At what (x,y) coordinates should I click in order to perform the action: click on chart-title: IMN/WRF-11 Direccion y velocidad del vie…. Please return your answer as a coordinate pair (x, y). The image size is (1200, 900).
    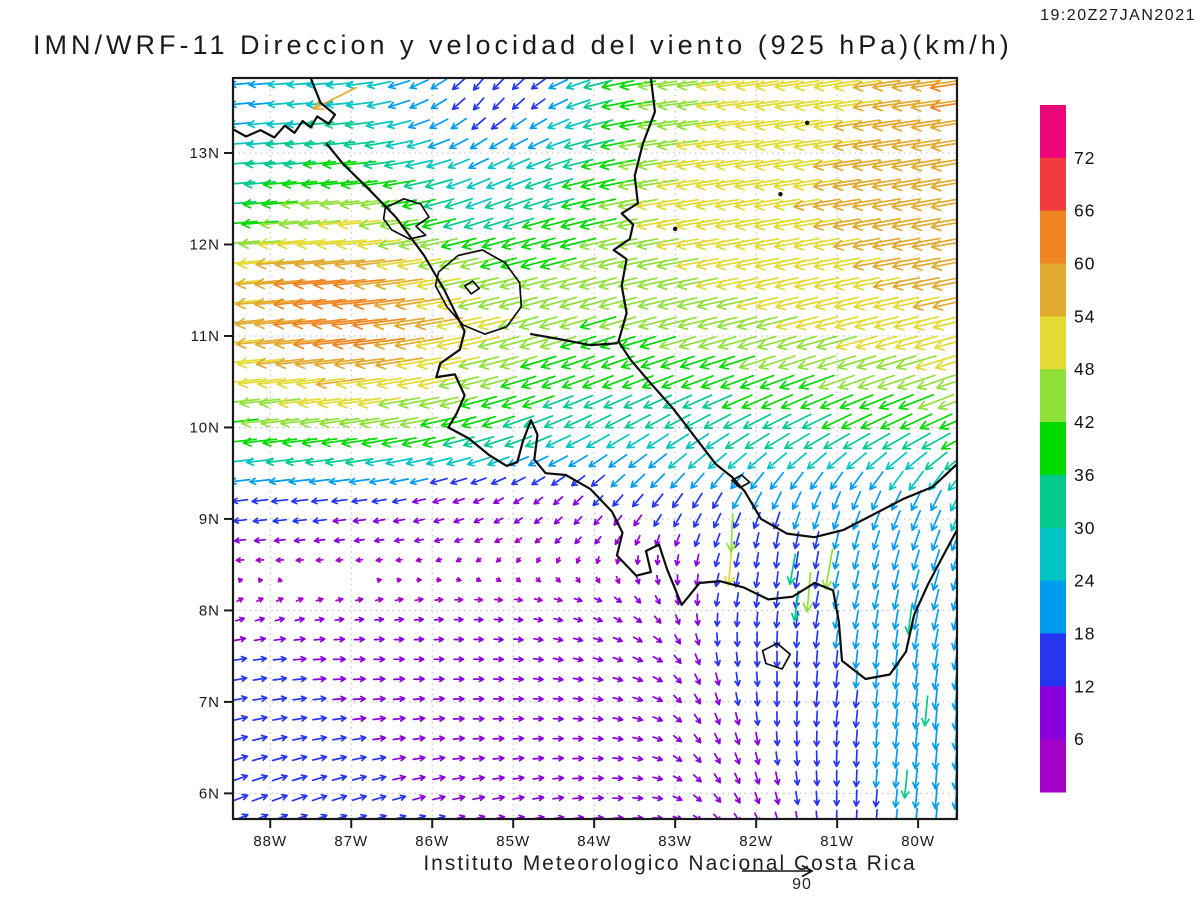
    Looking at the image, I should click on (523, 45).